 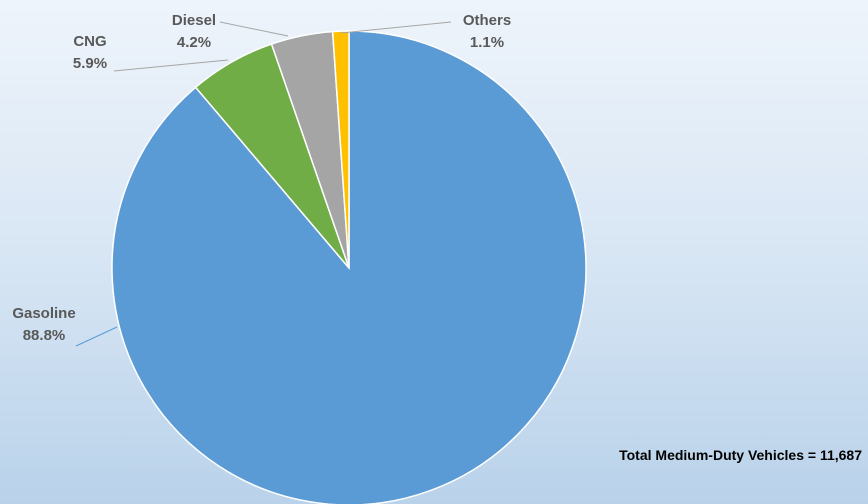 I want to click on slice-label-cng: CNG, so click(x=89, y=41).